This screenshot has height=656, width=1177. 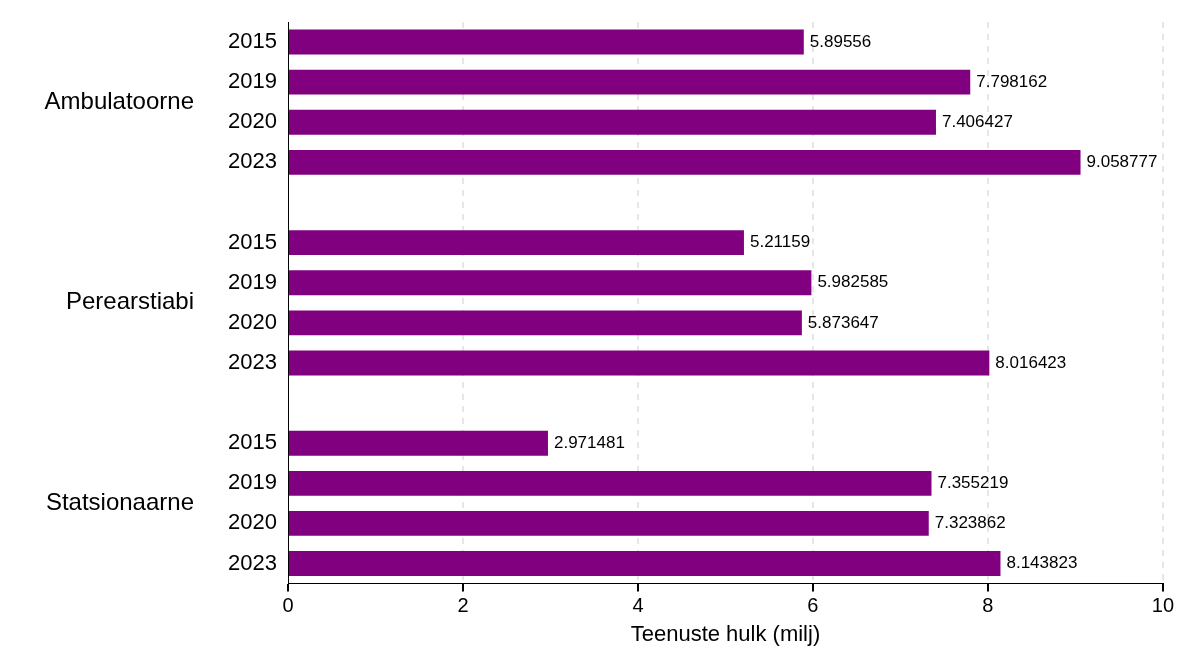 I want to click on data-label: 7.355219, so click(x=973, y=482).